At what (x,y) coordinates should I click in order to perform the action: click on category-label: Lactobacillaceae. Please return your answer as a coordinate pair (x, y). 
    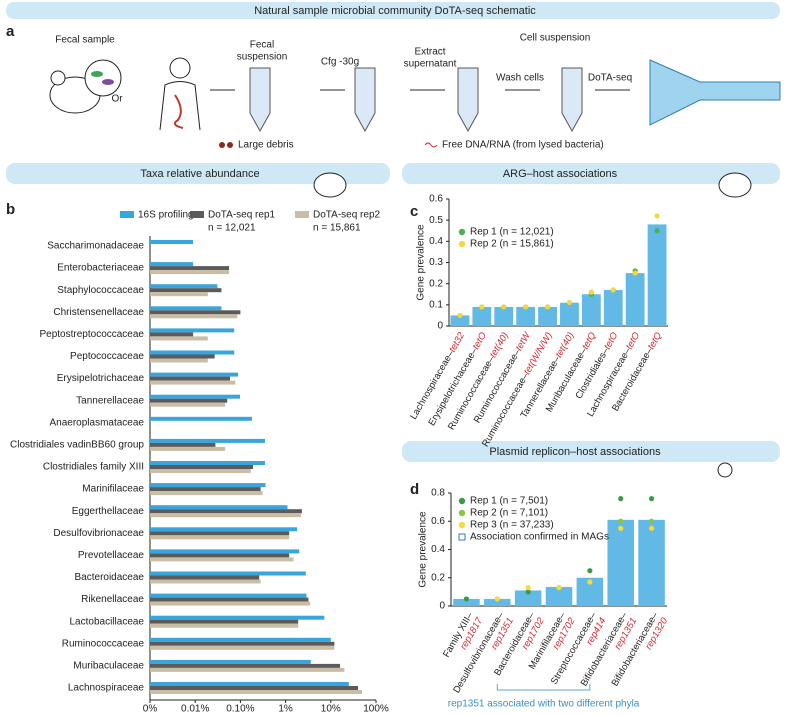
    Looking at the image, I should click on (107, 621).